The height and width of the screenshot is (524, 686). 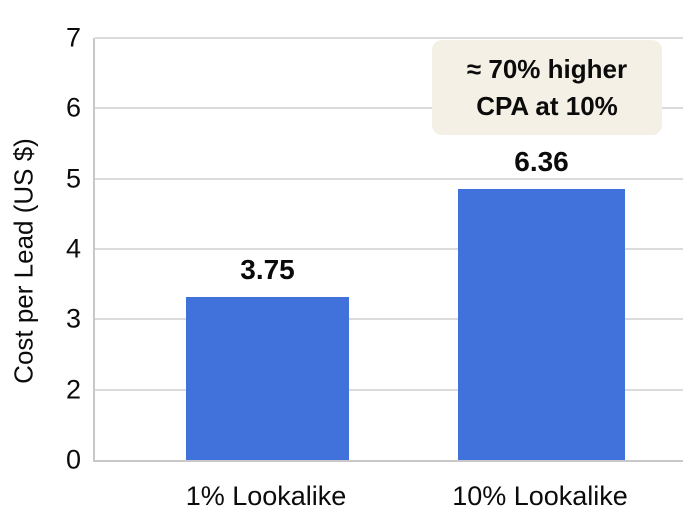 What do you see at coordinates (547, 68) in the screenshot?
I see `annotation-line-1: ≈ 70% higher` at bounding box center [547, 68].